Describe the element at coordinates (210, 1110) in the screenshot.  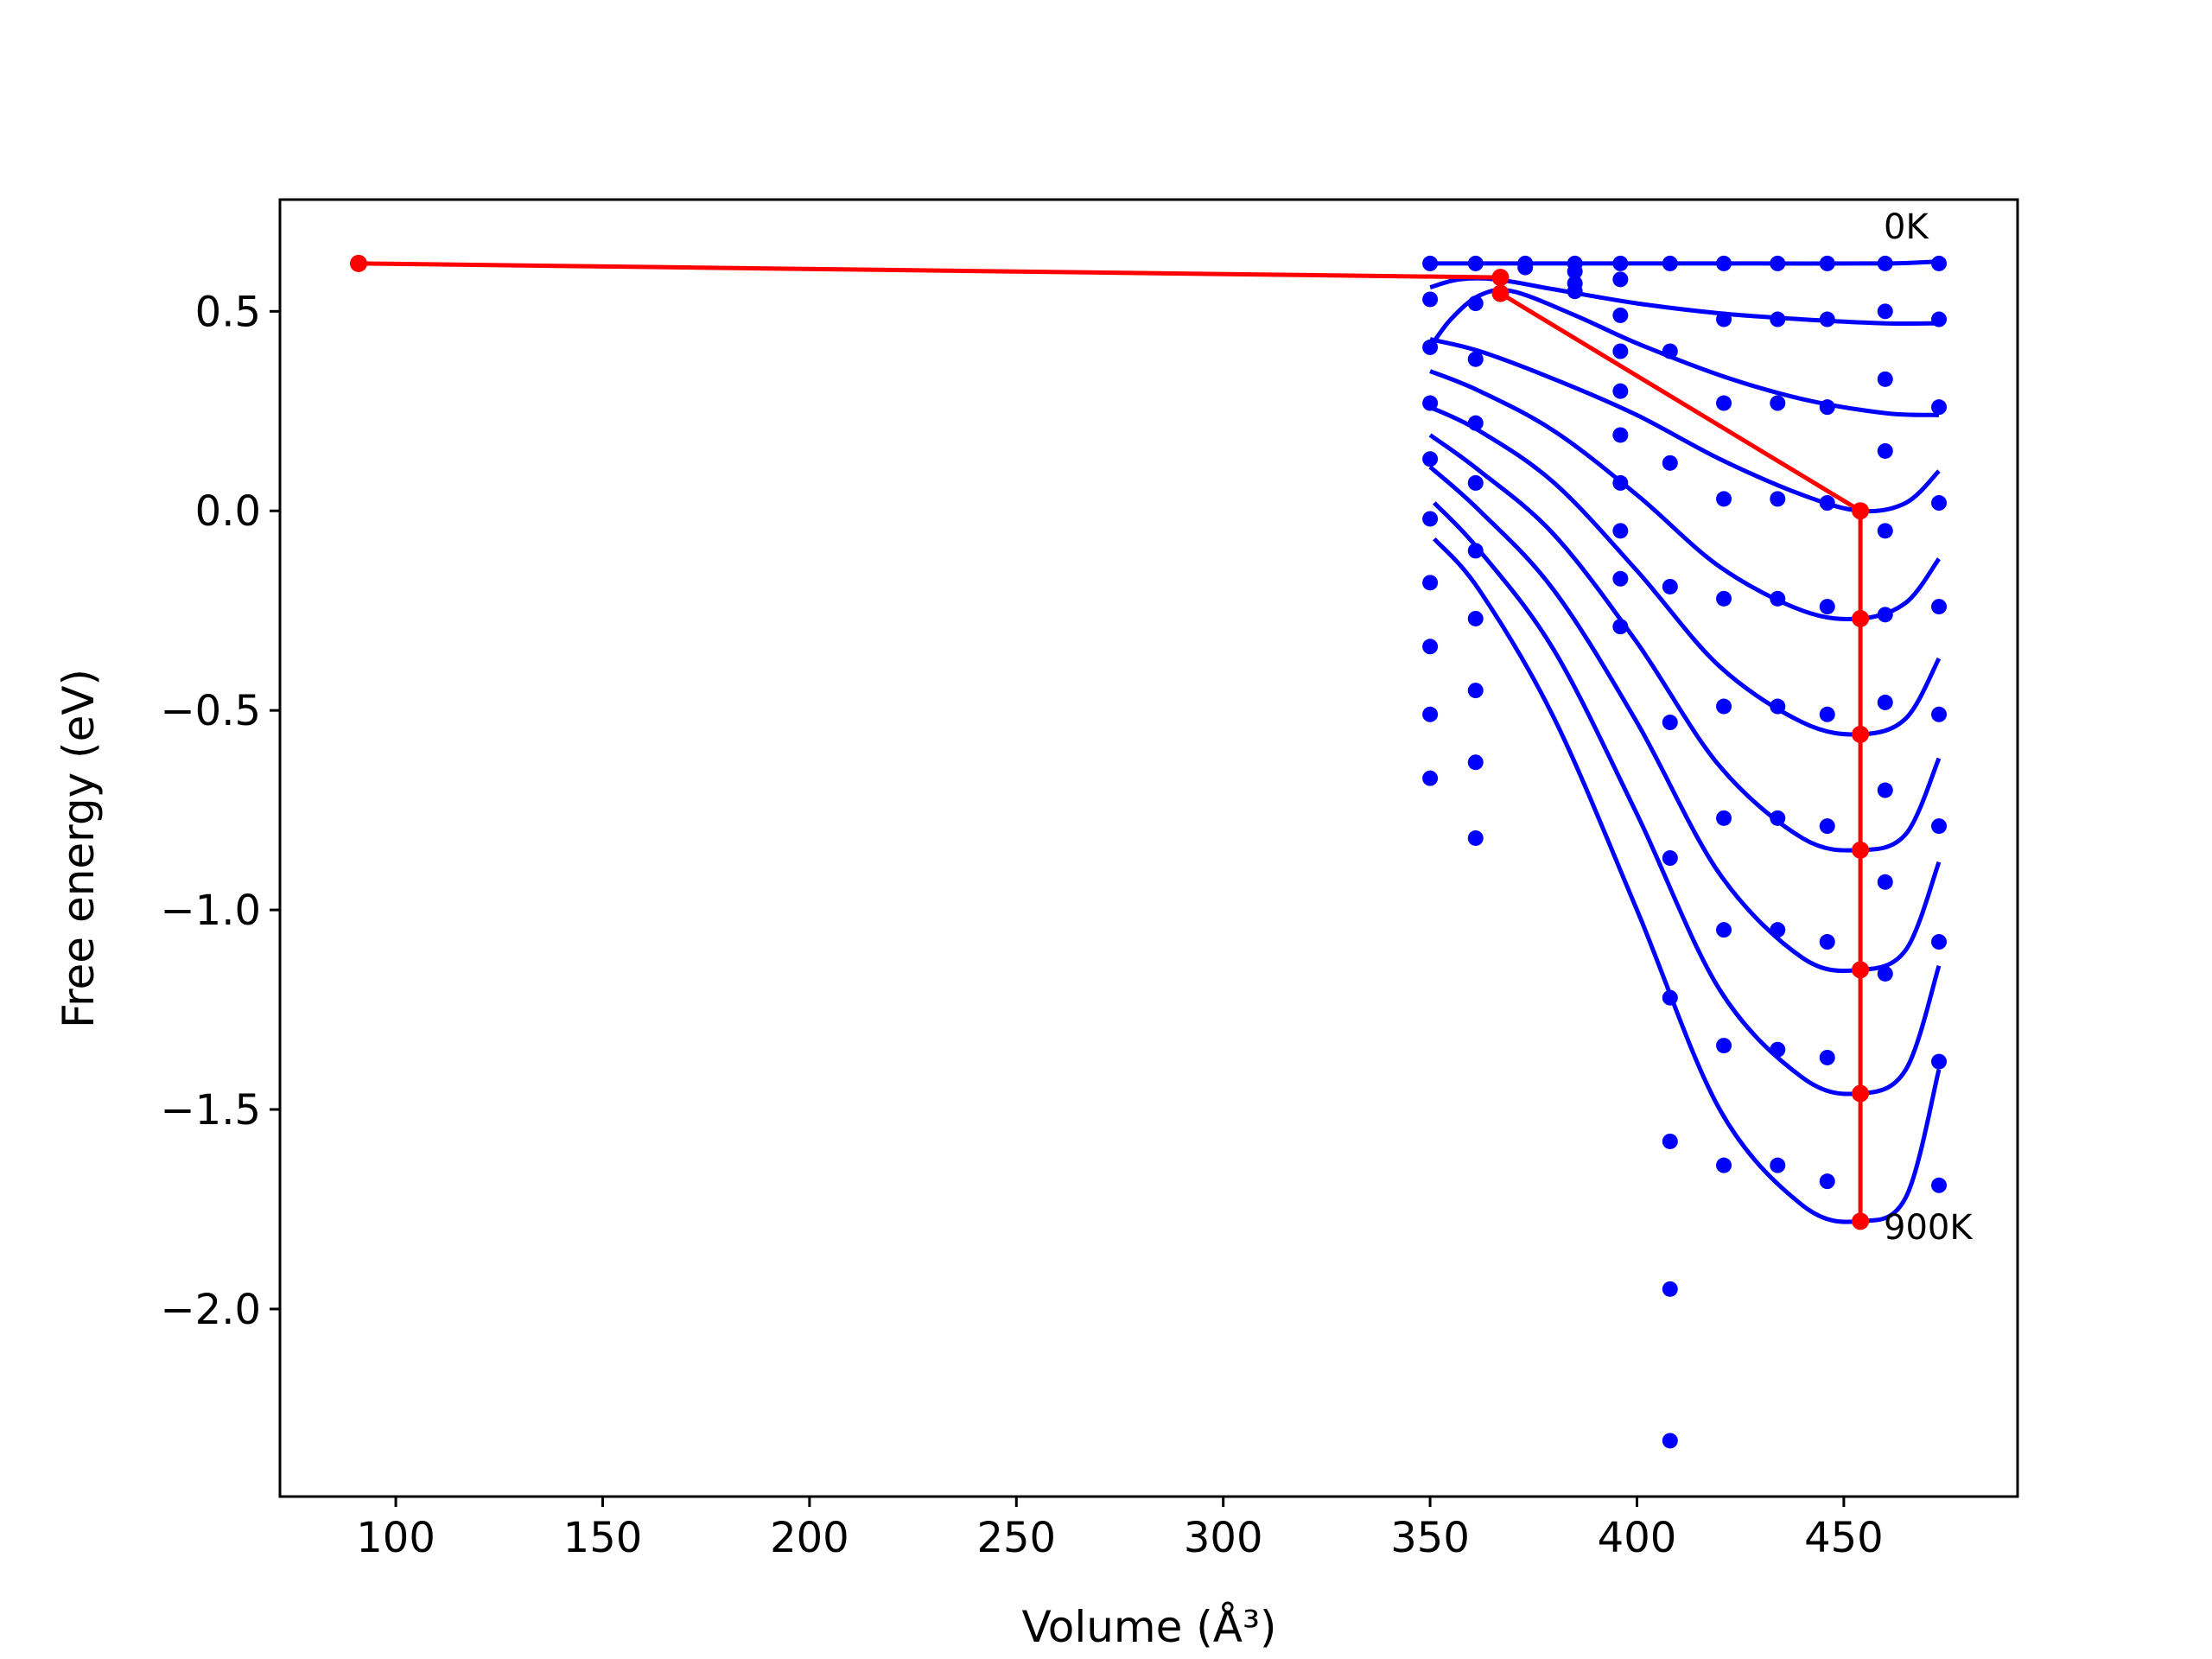
I see `y-tick-label: −1.5` at that location.